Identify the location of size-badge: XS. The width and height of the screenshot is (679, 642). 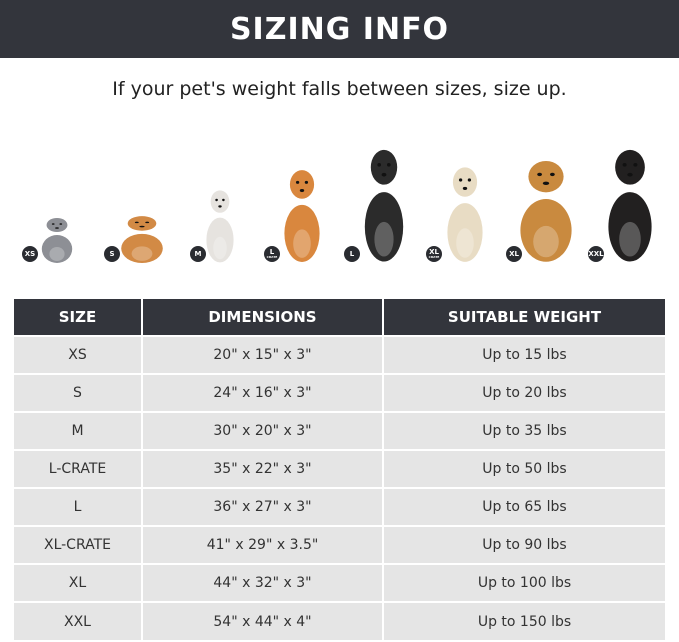
(30, 254).